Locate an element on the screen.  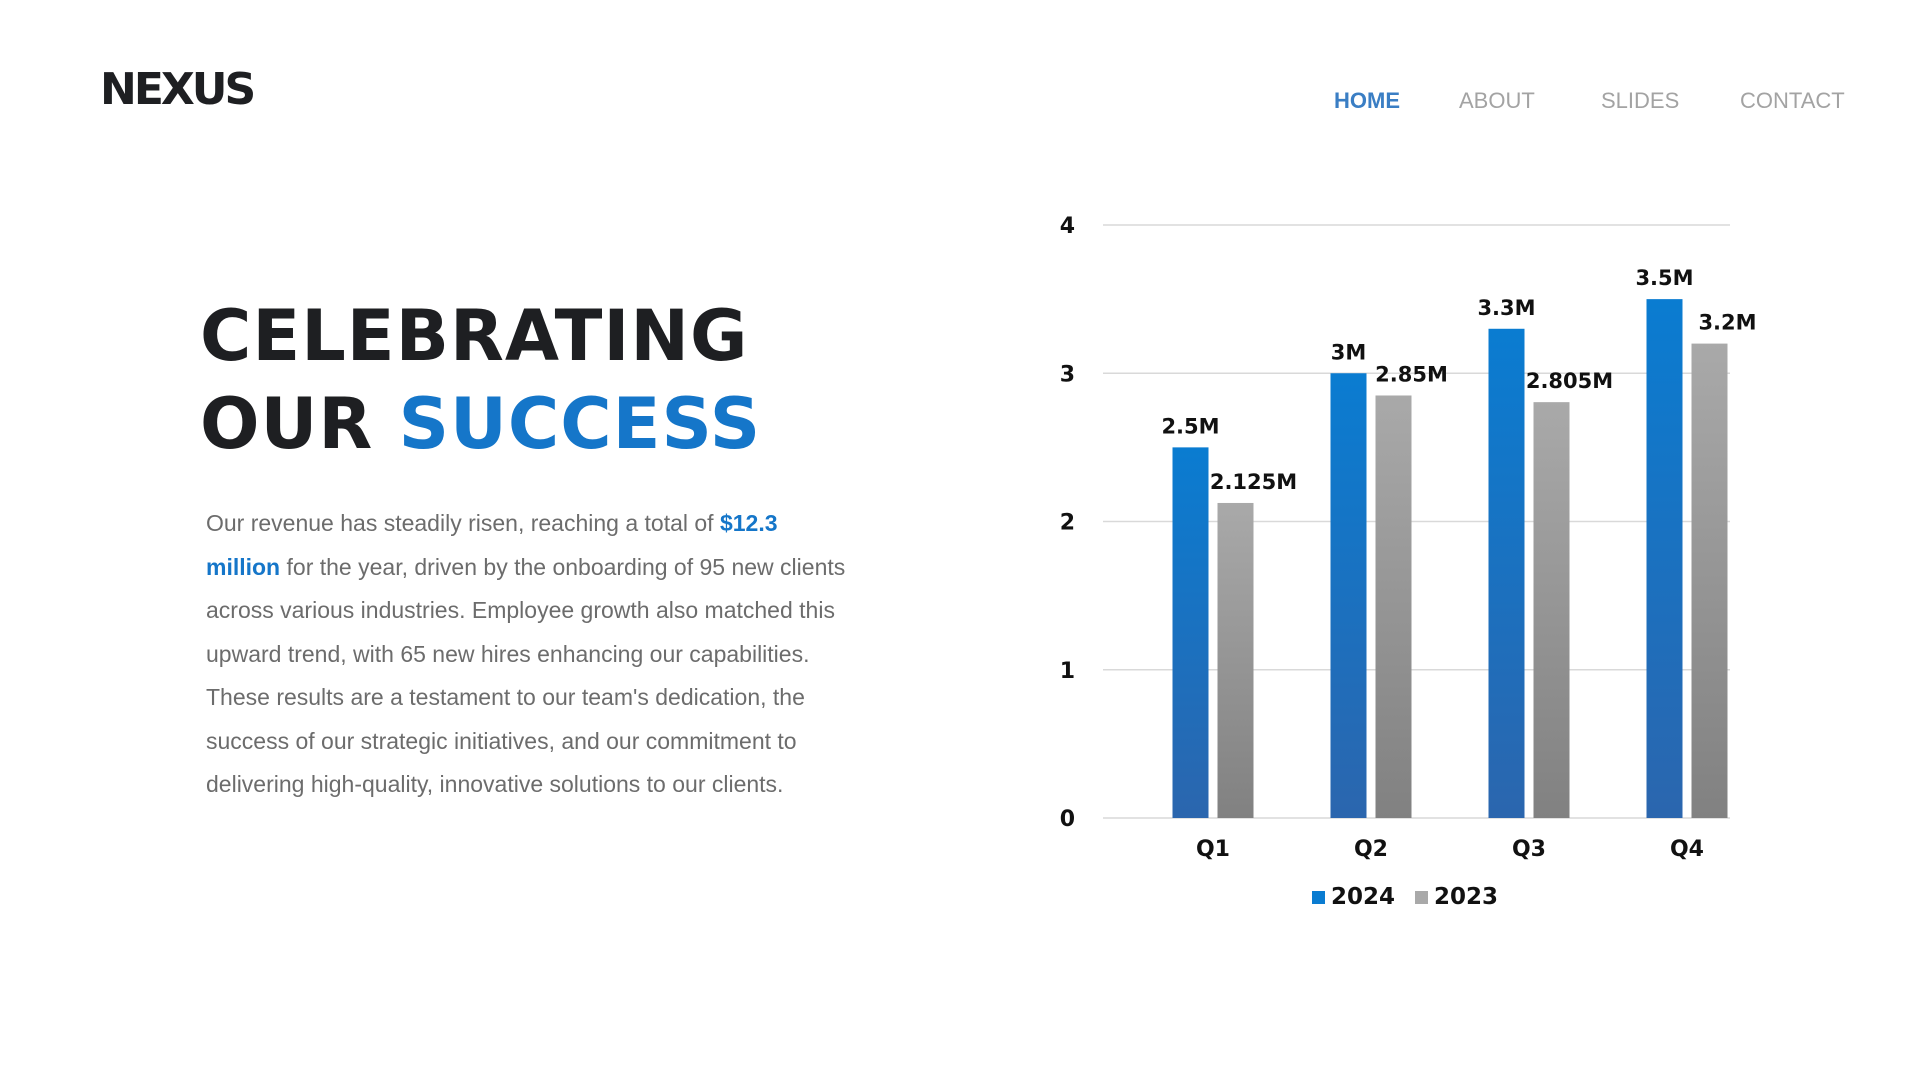
x-tick-label: Q1 is located at coordinates (1213, 849).